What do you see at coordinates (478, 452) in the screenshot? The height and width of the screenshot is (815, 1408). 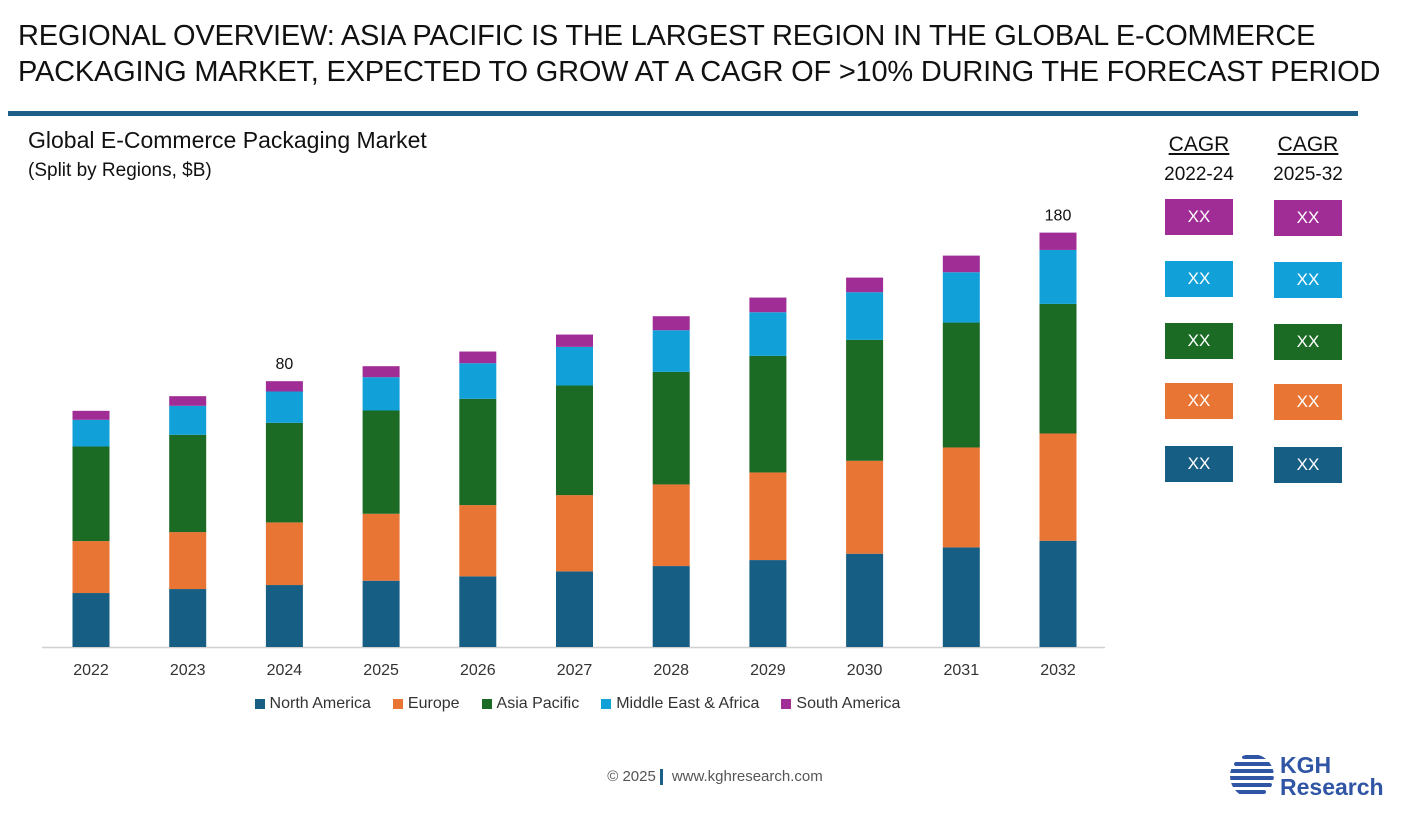 I see `bar-segment-2026-asia-pacific` at bounding box center [478, 452].